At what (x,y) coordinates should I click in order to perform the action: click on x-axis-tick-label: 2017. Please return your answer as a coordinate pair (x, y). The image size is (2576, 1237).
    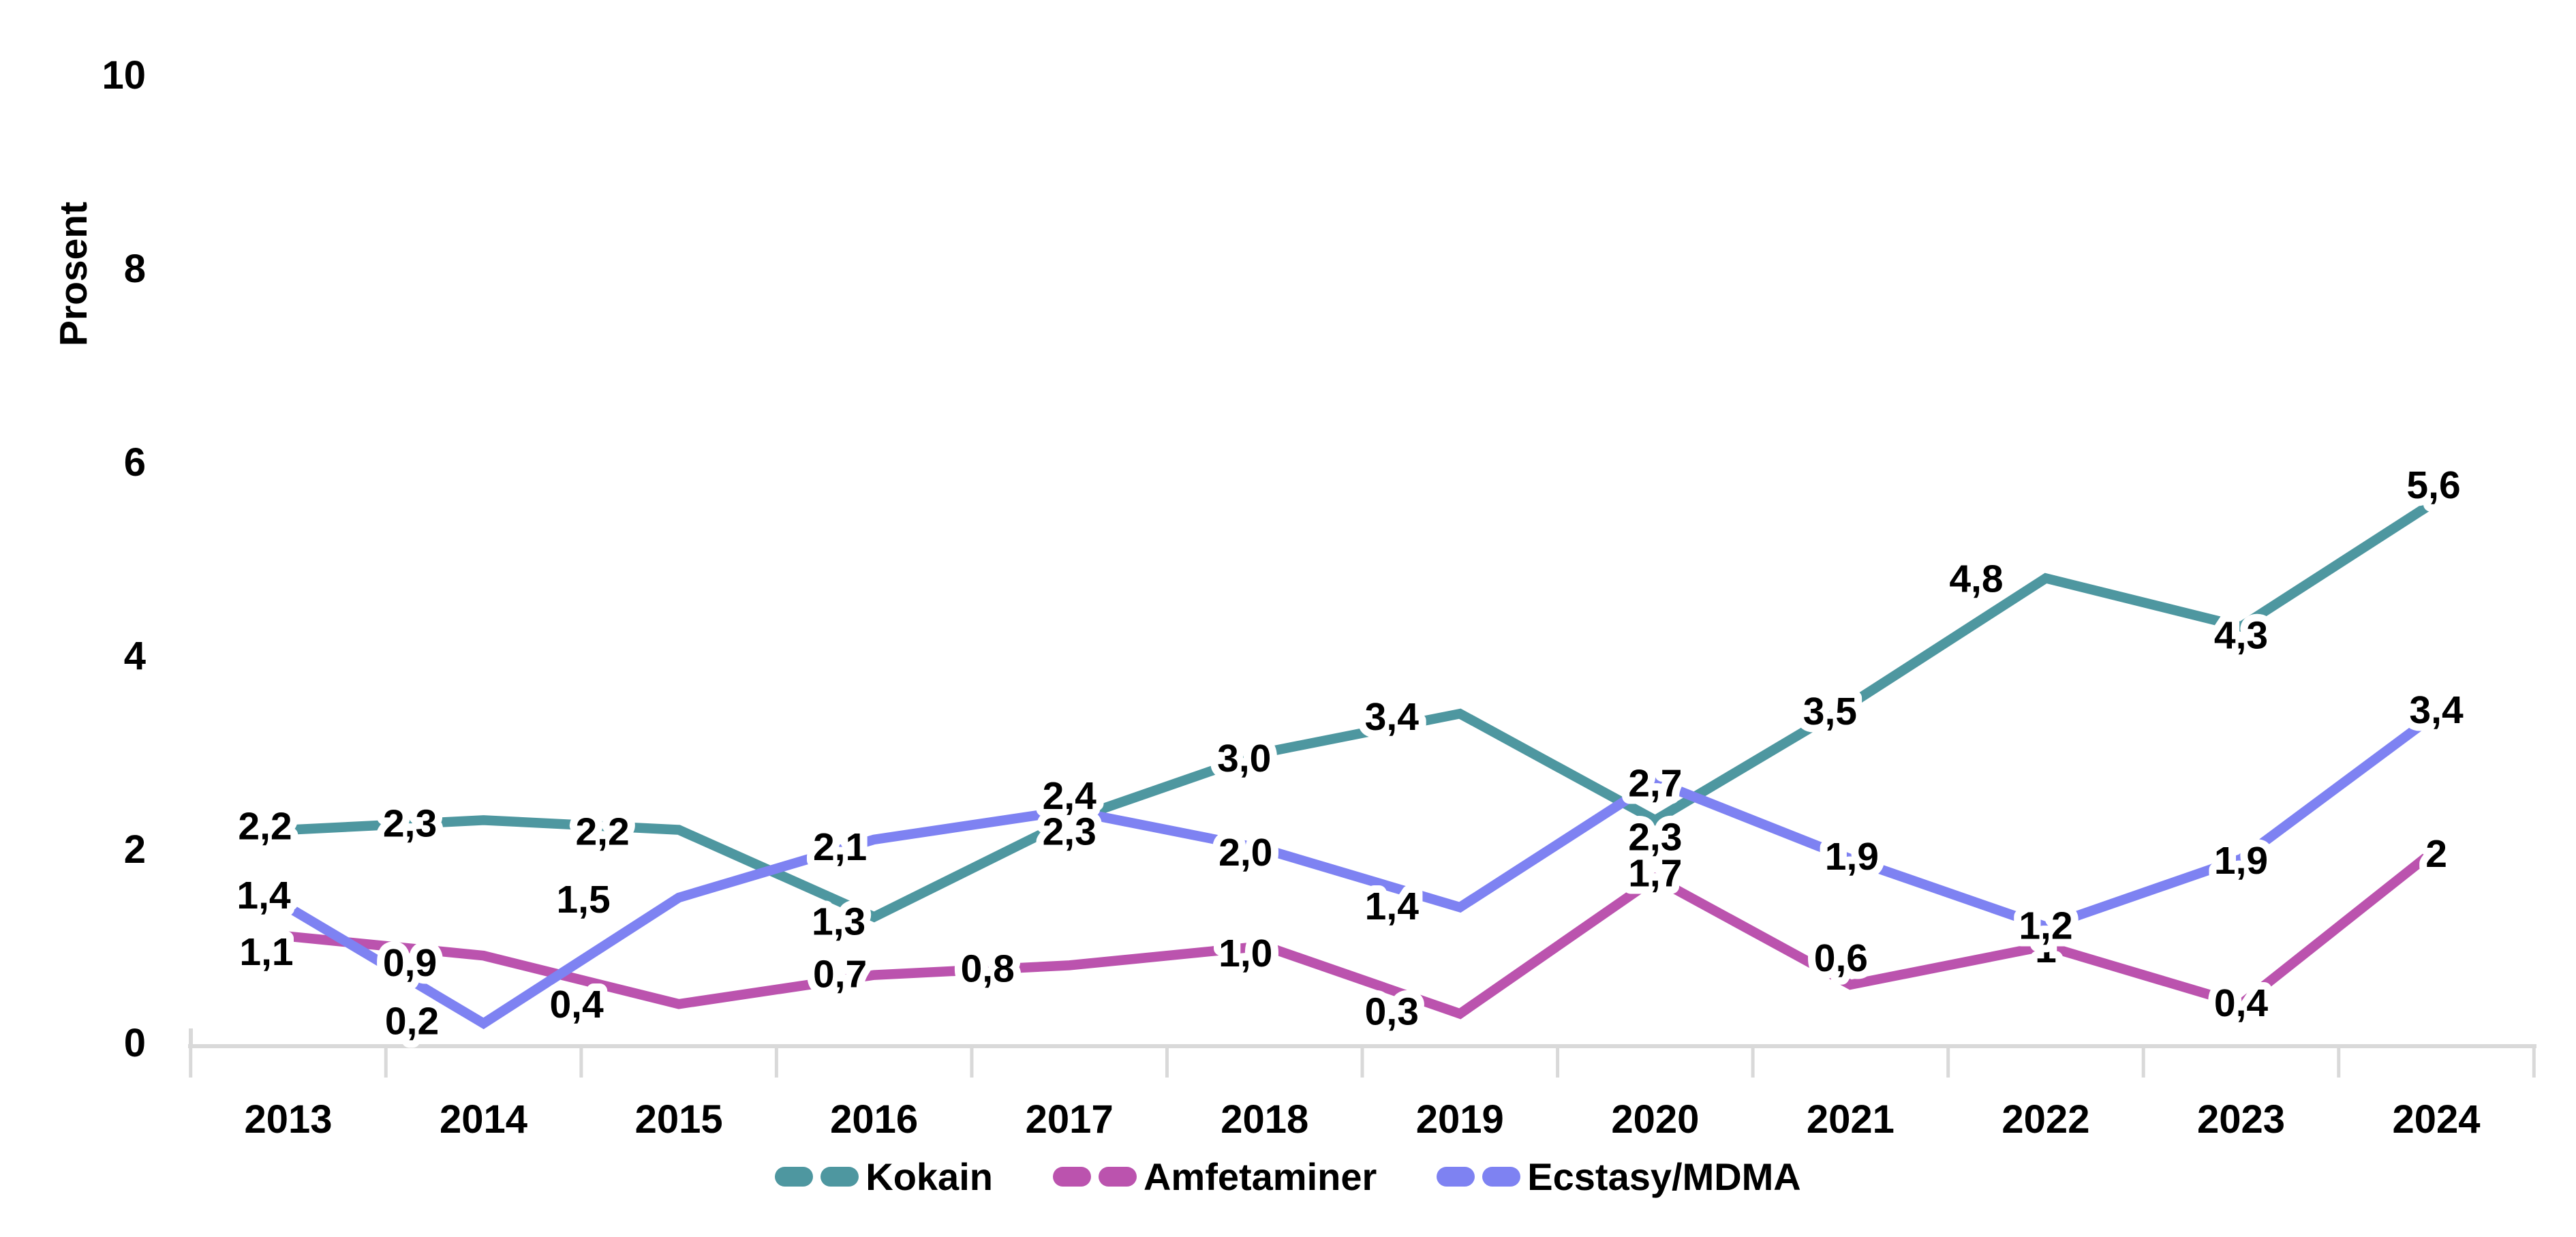
    Looking at the image, I should click on (1070, 1119).